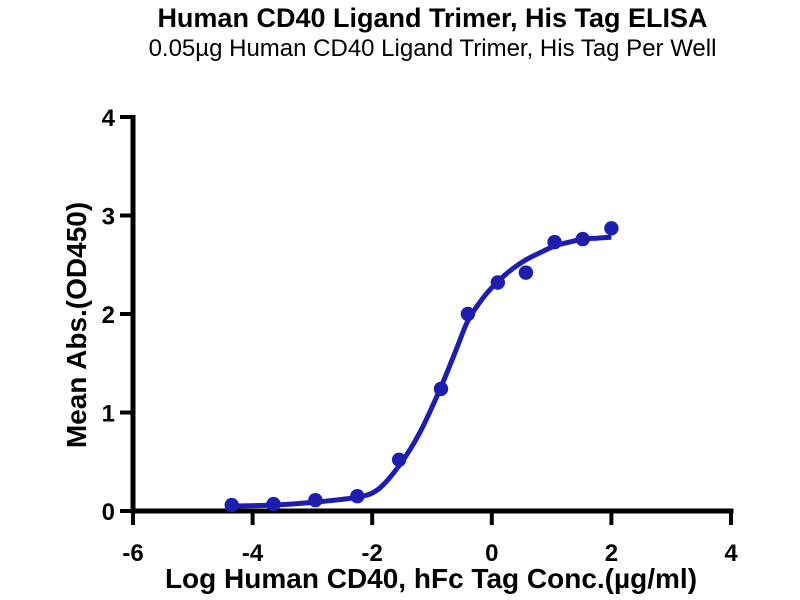 This screenshot has width=800, height=600. Describe the element at coordinates (253, 553) in the screenshot. I see `x-tick-label: -4` at that location.